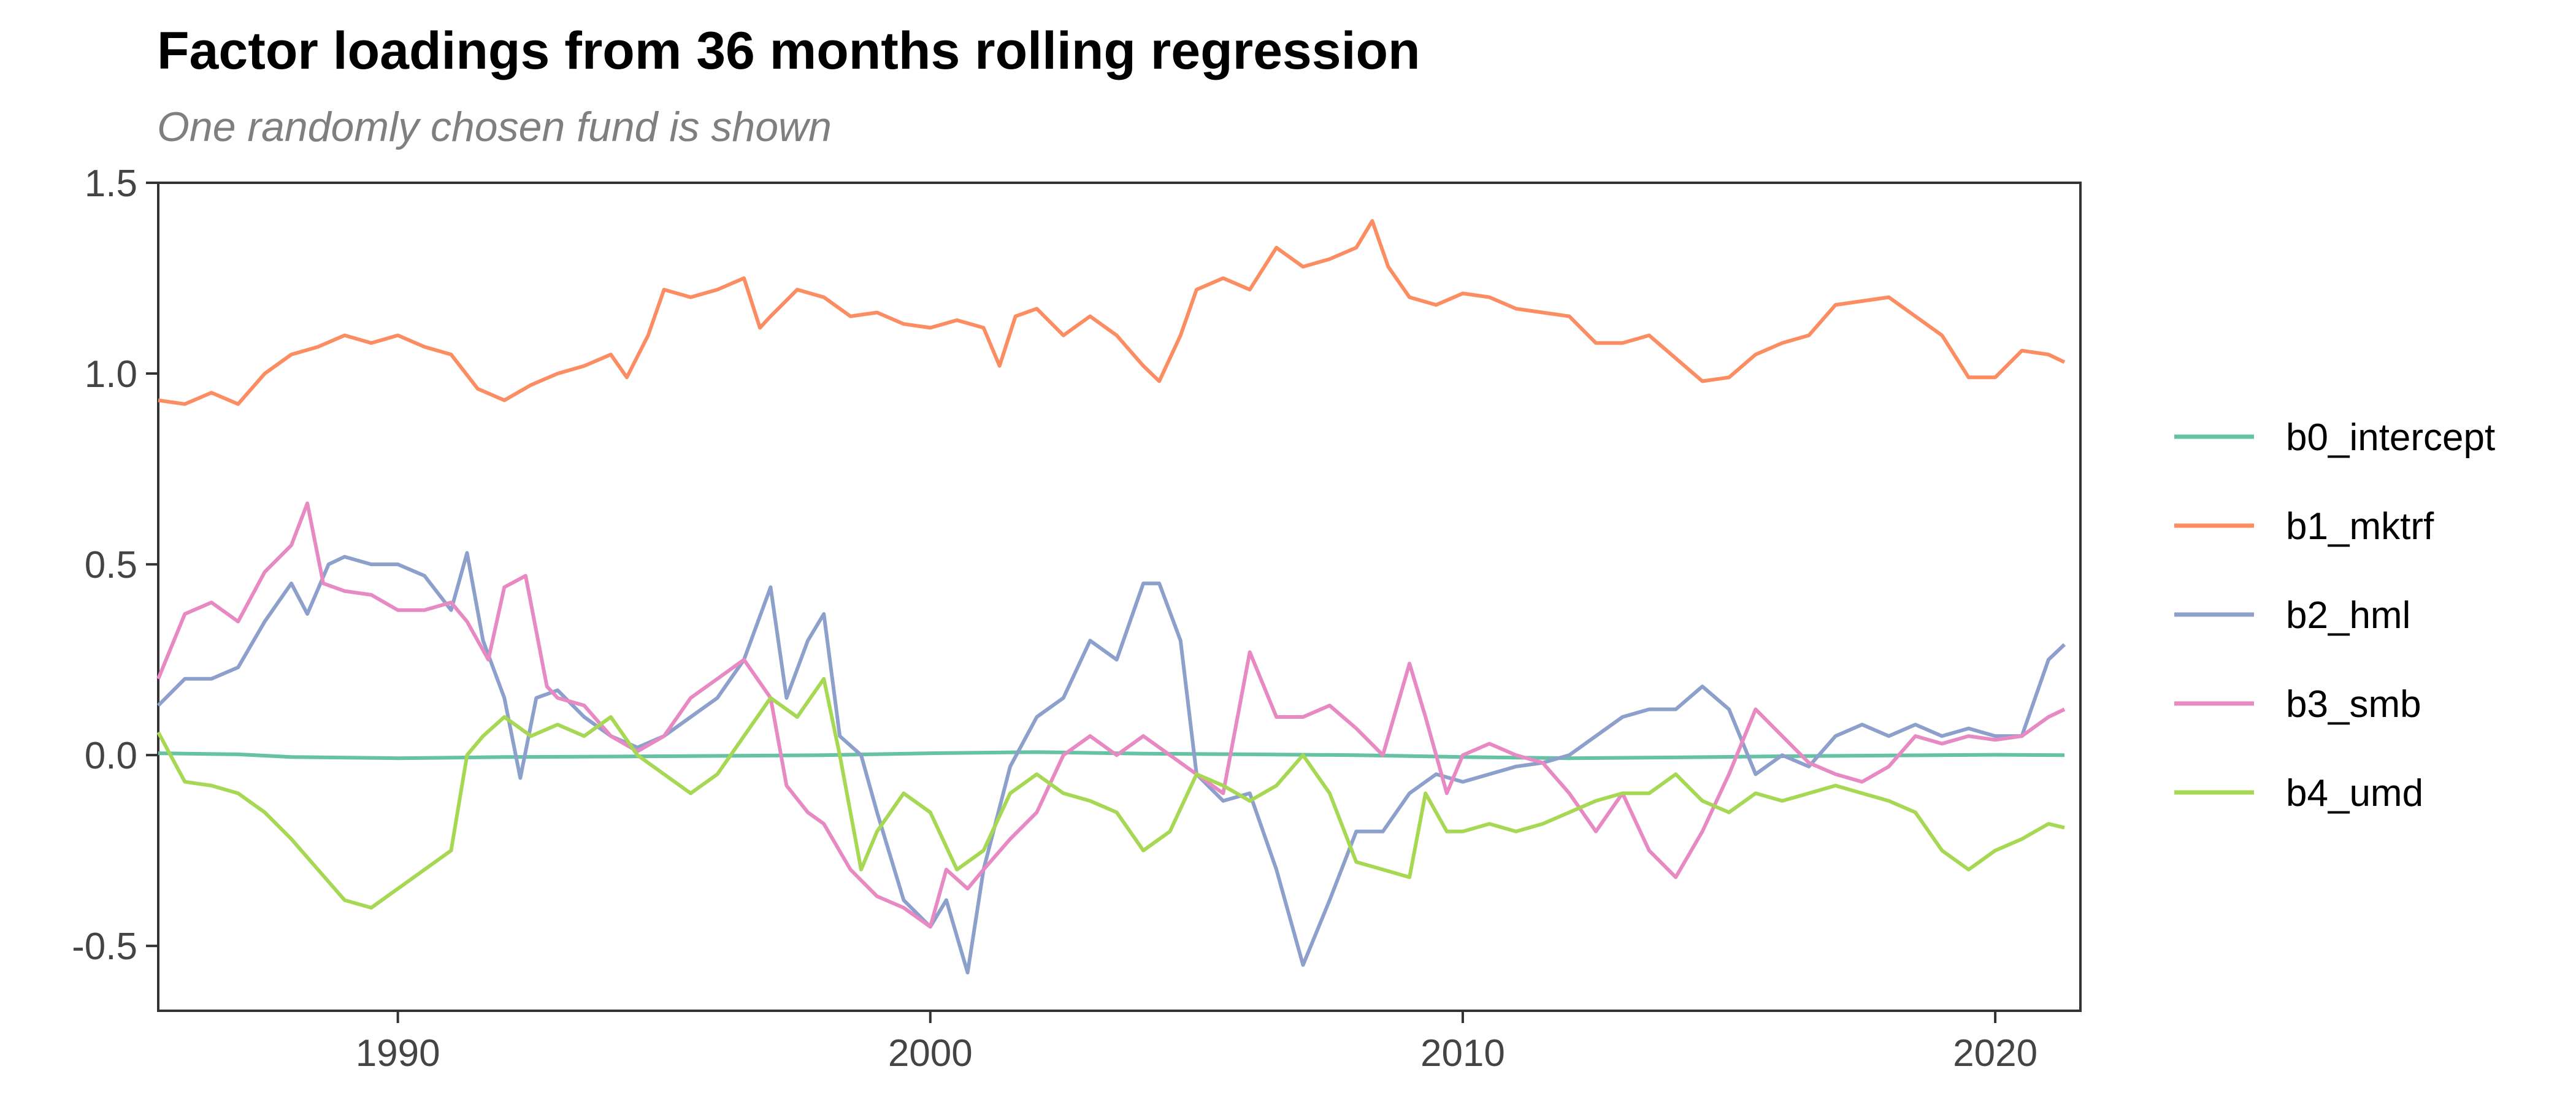 The height and width of the screenshot is (1104, 2576). Describe the element at coordinates (1112, 312) in the screenshot. I see `series-line-b1-mktrf` at that location.